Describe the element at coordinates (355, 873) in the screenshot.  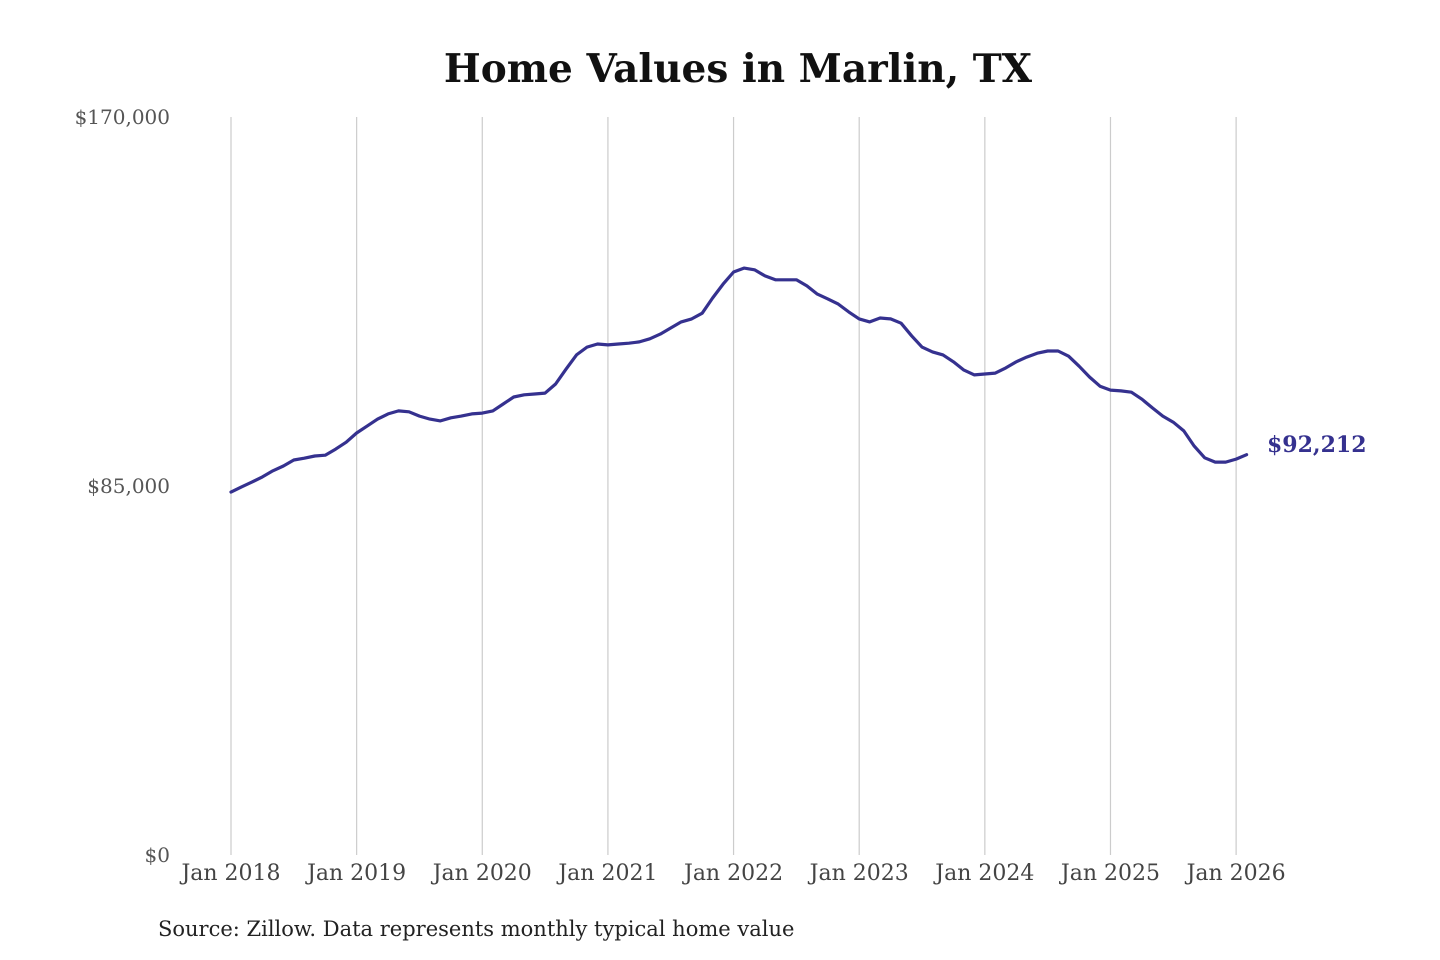
I see `x-tick-label: Jan 2019` at that location.